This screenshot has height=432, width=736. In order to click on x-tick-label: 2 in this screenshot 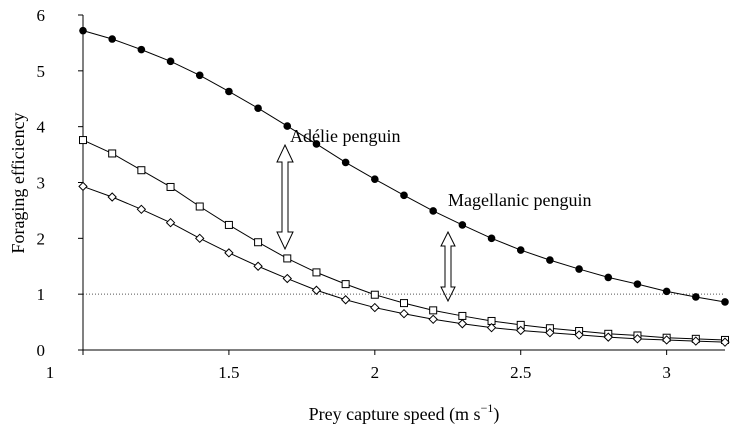, I will do `click(375, 372)`.